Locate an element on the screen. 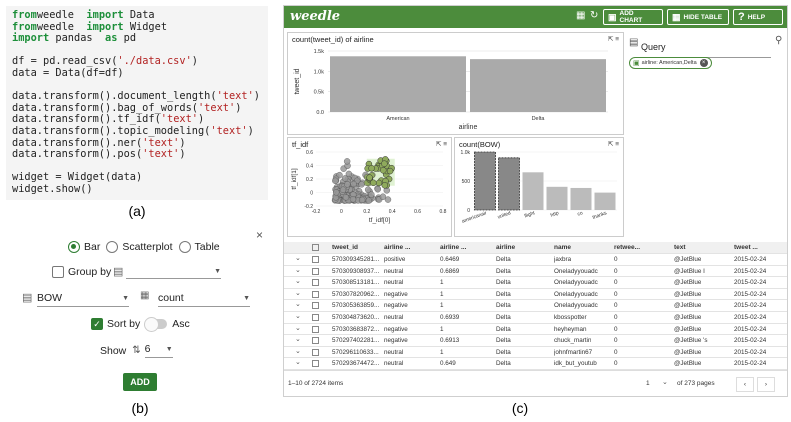 This screenshot has width=791, height=422. filter-chip: ▣ airline: American,Delta × is located at coordinates (670, 63).